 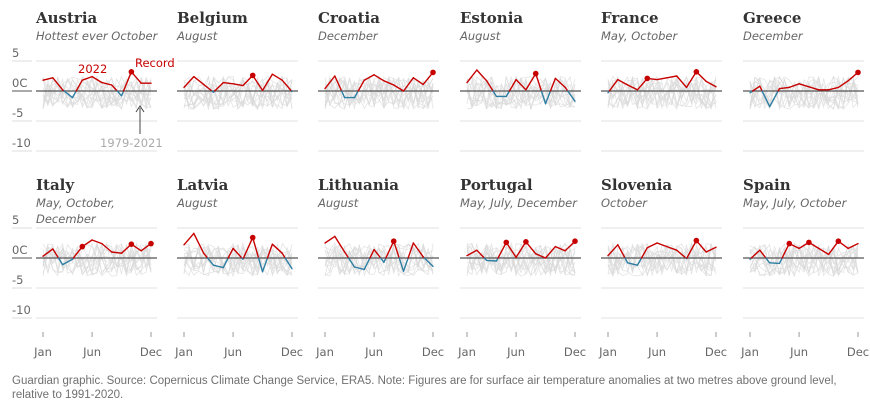 I want to click on panel-estonia: Estonia August, so click(x=520, y=80).